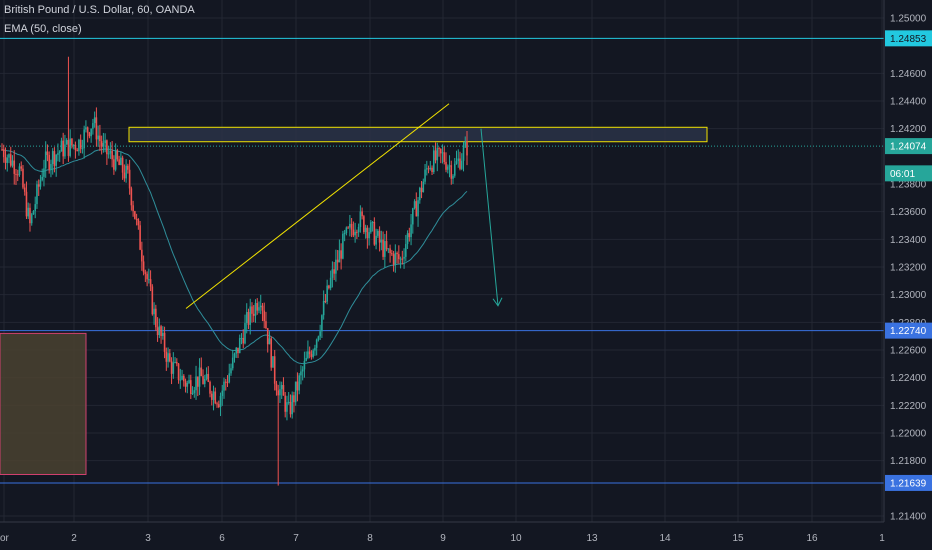 This screenshot has width=932, height=550. What do you see at coordinates (908, 378) in the screenshot?
I see `price-tick-label: 1.22400` at bounding box center [908, 378].